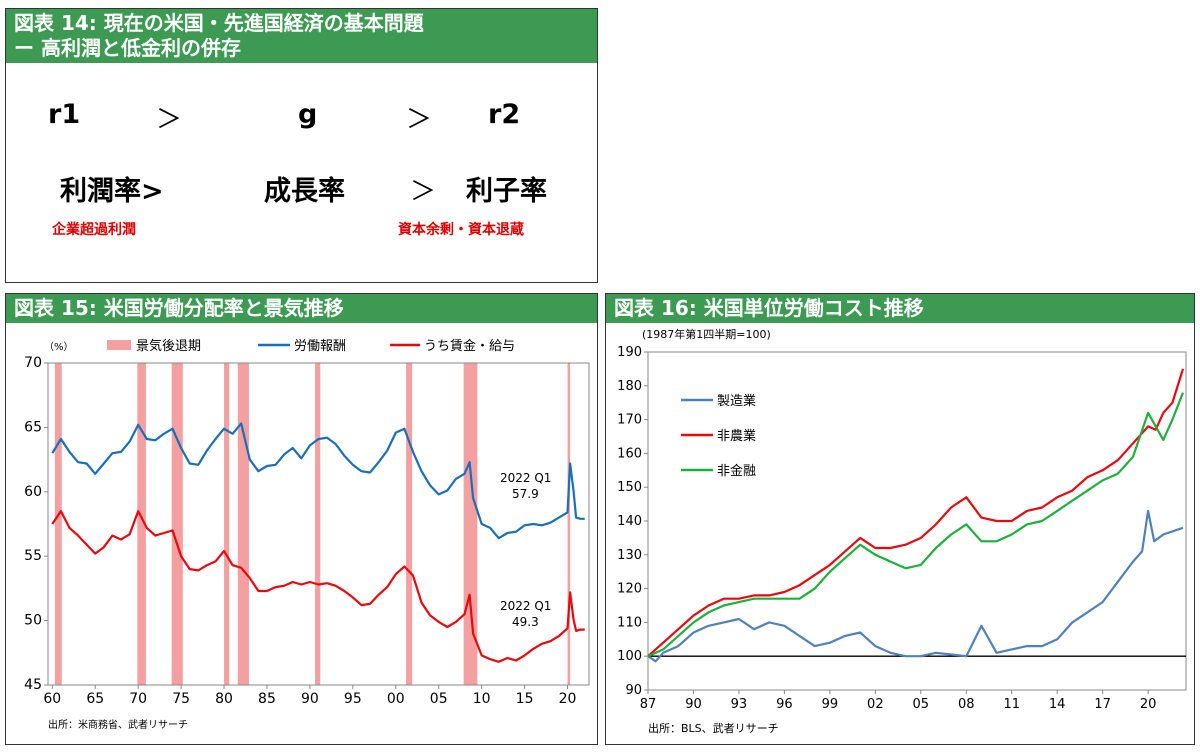 This screenshot has height=753, width=1200. Describe the element at coordinates (506, 191) in the screenshot. I see `interest-rate-label: 利子率` at that location.